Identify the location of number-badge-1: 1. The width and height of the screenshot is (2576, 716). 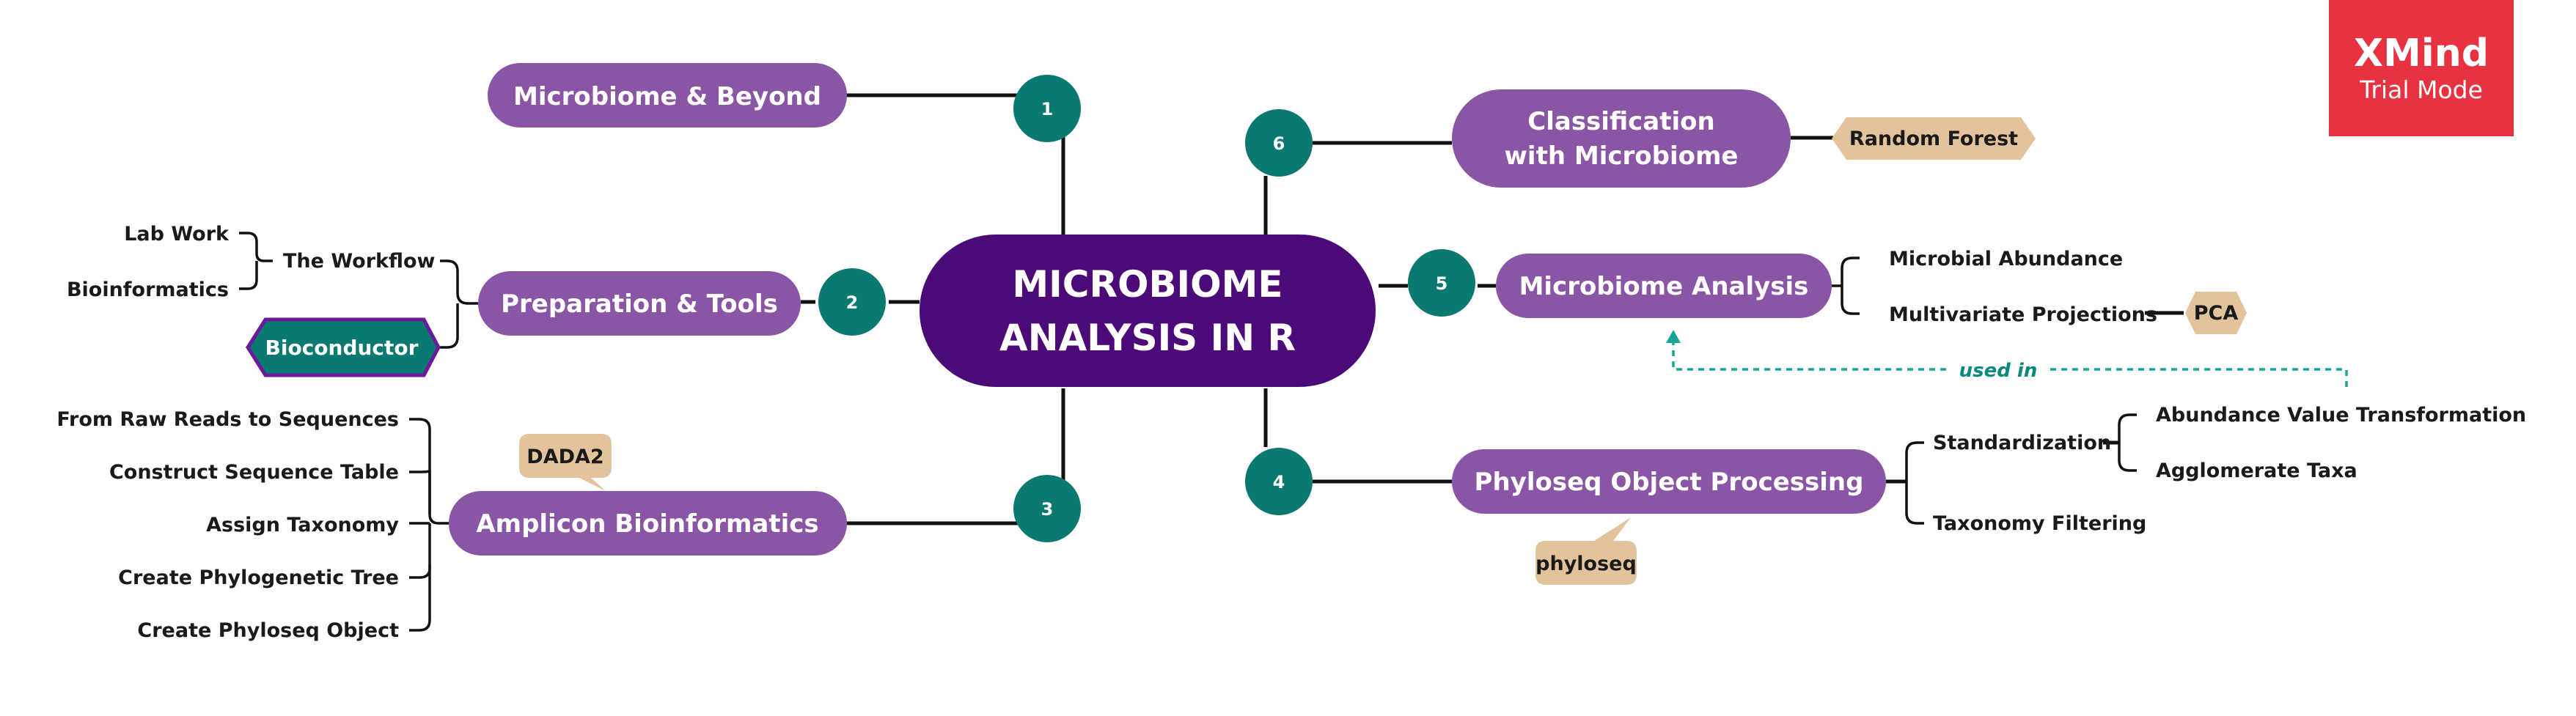
(1047, 108).